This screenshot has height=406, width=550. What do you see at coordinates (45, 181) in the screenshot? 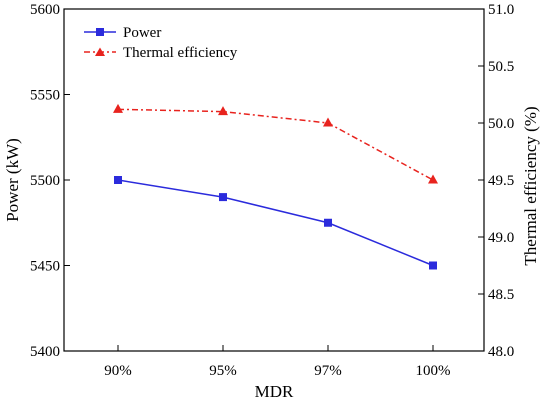
I see `left-axis-tick-label: 5500` at bounding box center [45, 181].